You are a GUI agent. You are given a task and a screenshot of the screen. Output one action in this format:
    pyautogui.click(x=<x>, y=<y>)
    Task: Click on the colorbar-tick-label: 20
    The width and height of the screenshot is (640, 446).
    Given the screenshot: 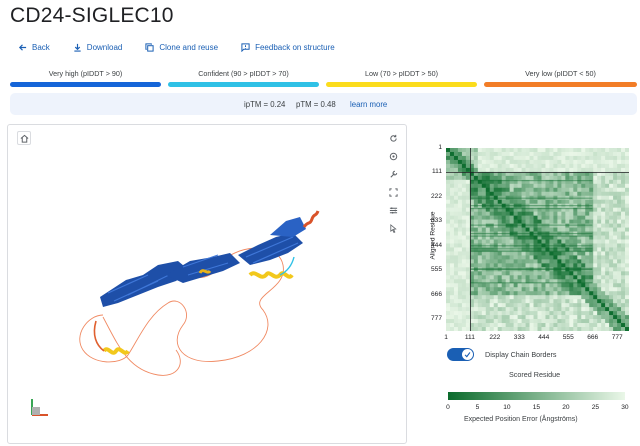 What is the action you would take?
    pyautogui.click(x=566, y=407)
    